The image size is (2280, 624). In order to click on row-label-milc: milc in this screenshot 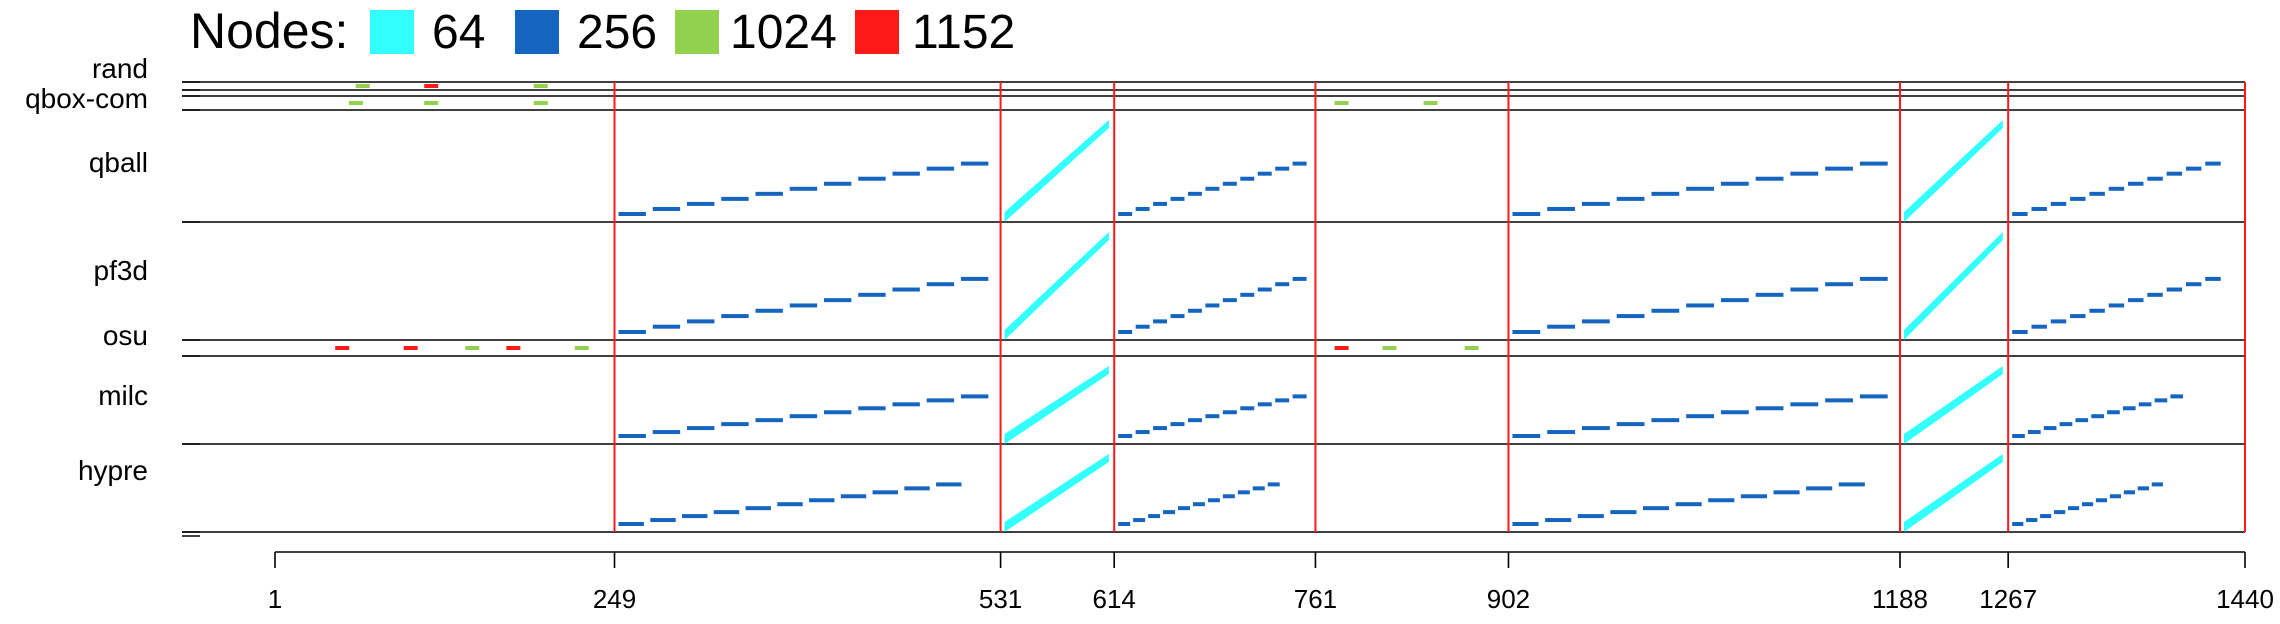, I will do `click(123, 395)`.